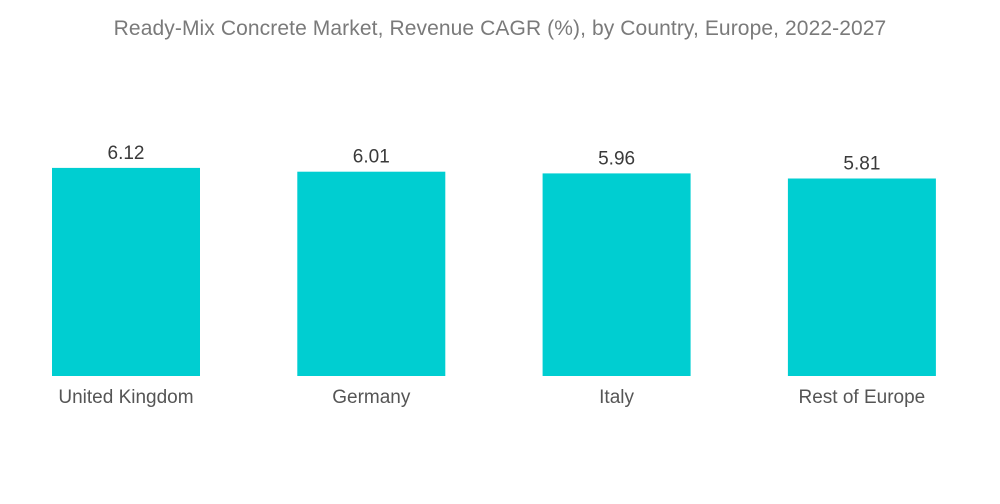 This screenshot has height=504, width=1000. I want to click on category-label-germany: Germany, so click(371, 397).